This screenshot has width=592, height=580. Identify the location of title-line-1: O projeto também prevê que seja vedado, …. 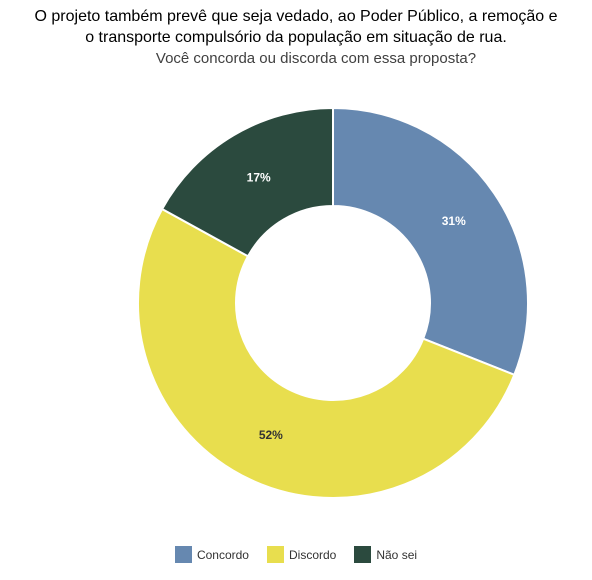
(296, 16).